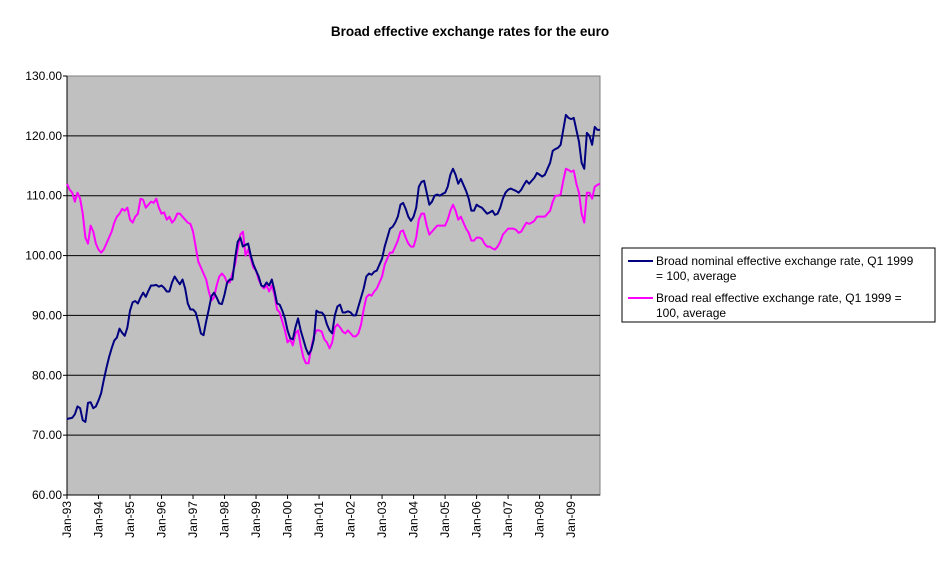 This screenshot has width=943, height=565. What do you see at coordinates (508, 519) in the screenshot?
I see `x-tick-label: Jan-07` at bounding box center [508, 519].